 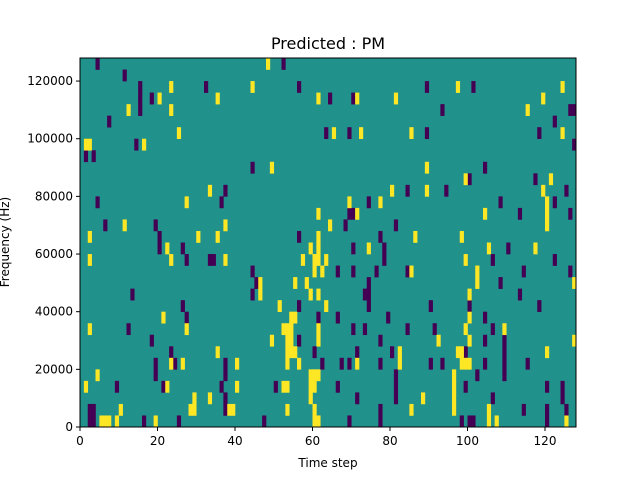 I want to click on y-tick-label: 100000, so click(x=50, y=139).